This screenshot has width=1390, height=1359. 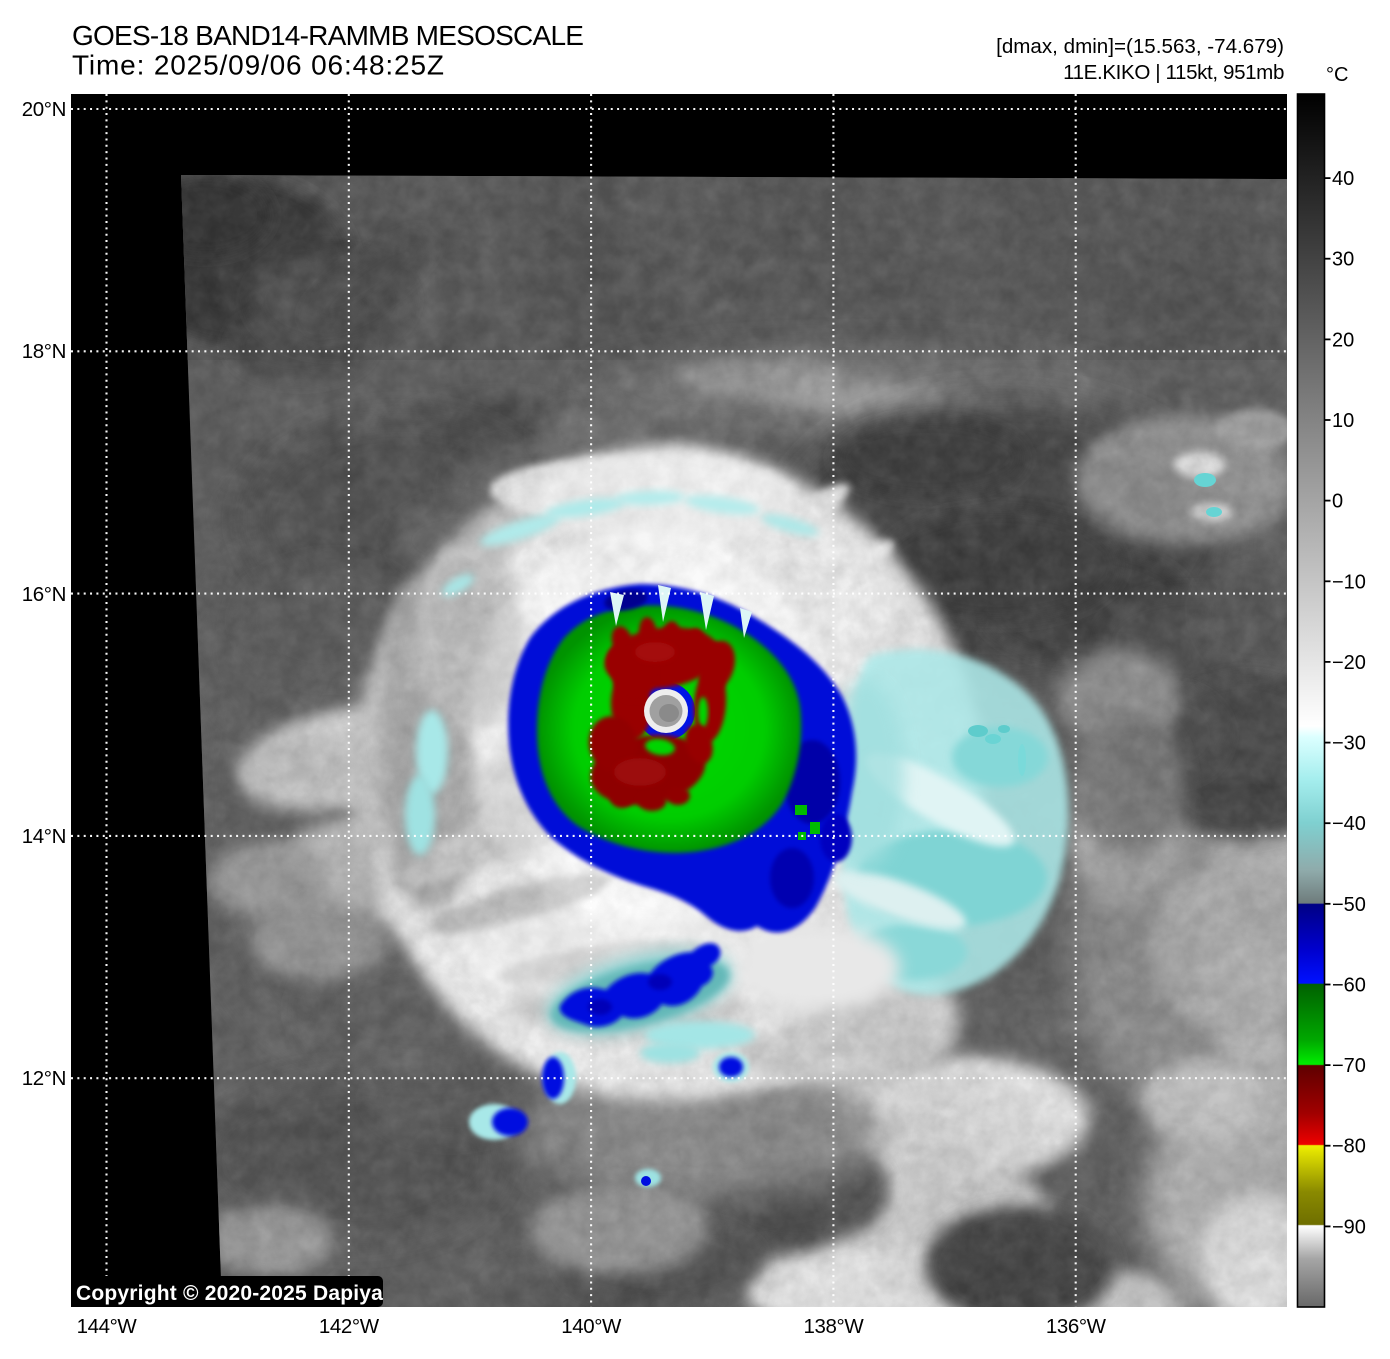 I want to click on svg-text: 18°N, so click(x=44, y=351).